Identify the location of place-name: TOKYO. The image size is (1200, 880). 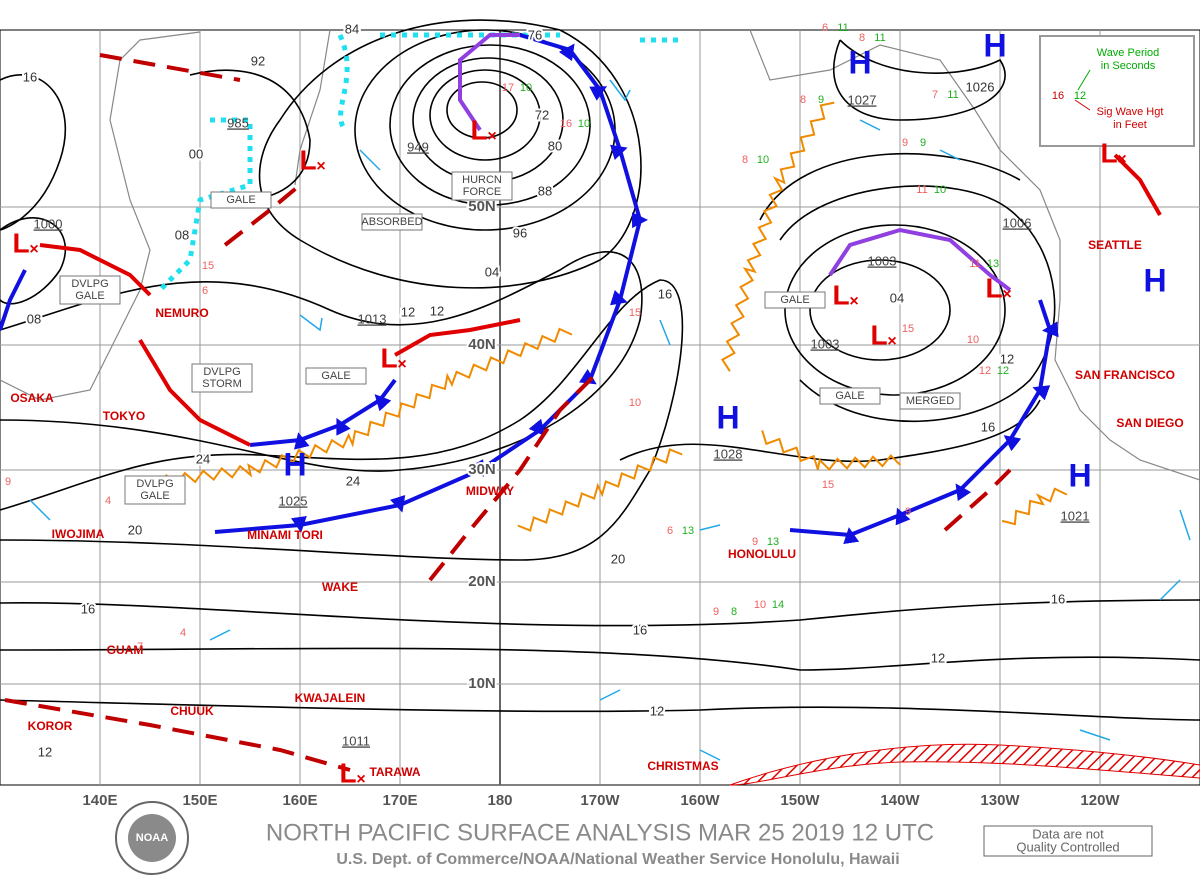
(124, 416).